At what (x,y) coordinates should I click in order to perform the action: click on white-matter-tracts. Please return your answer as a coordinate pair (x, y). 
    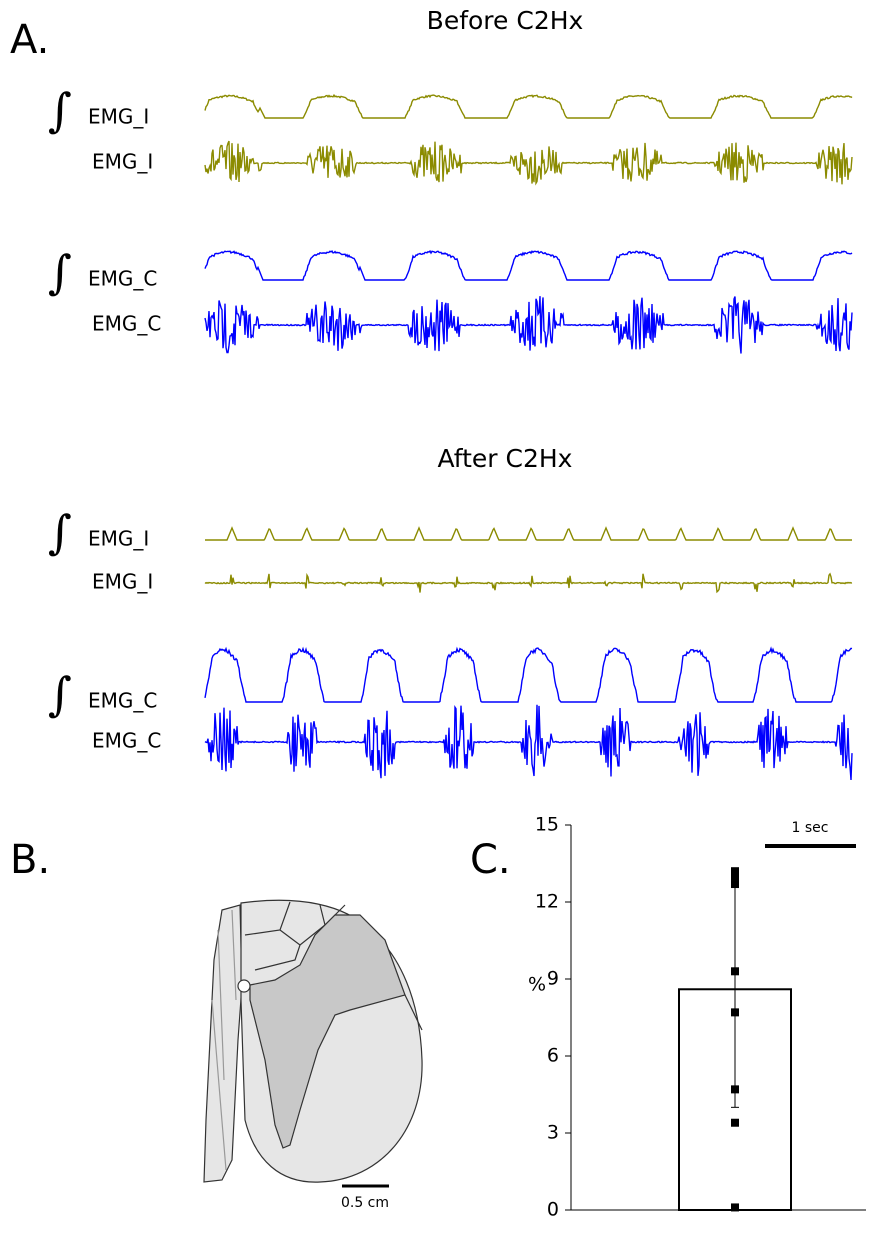
    Looking at the image, I should click on (295, 936).